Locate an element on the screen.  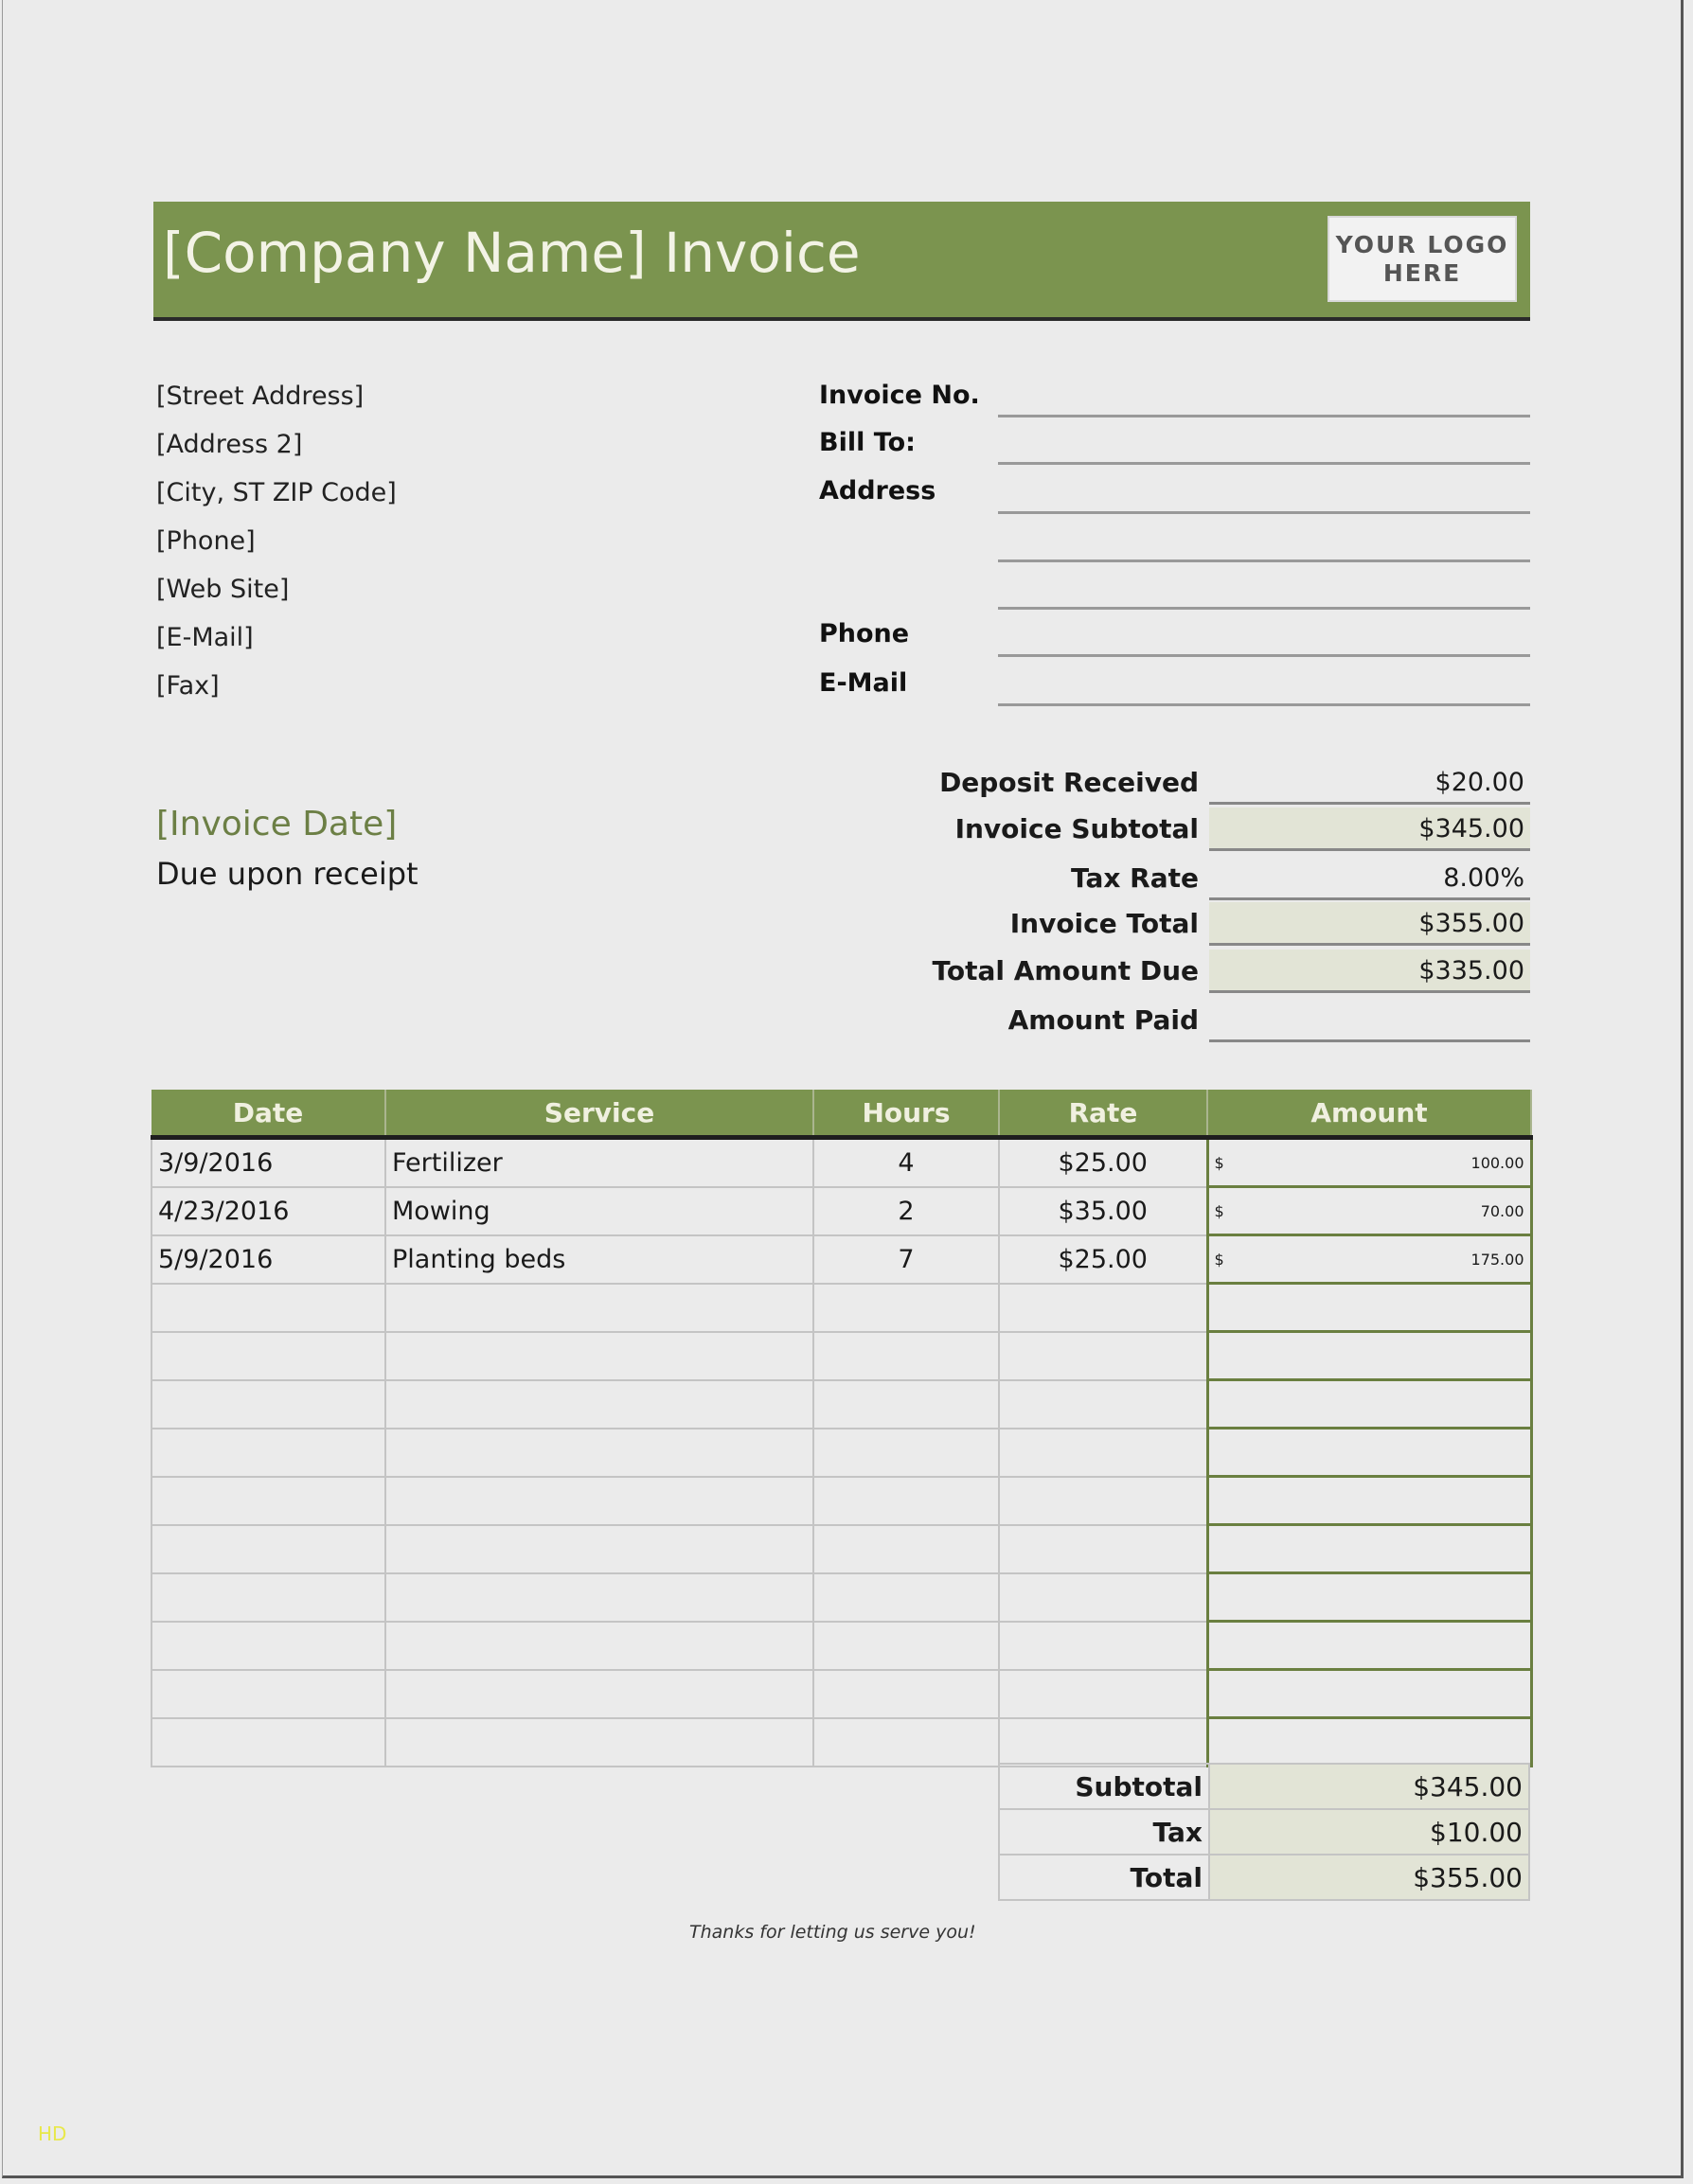
cell-hours: 2 is located at coordinates (906, 1210).